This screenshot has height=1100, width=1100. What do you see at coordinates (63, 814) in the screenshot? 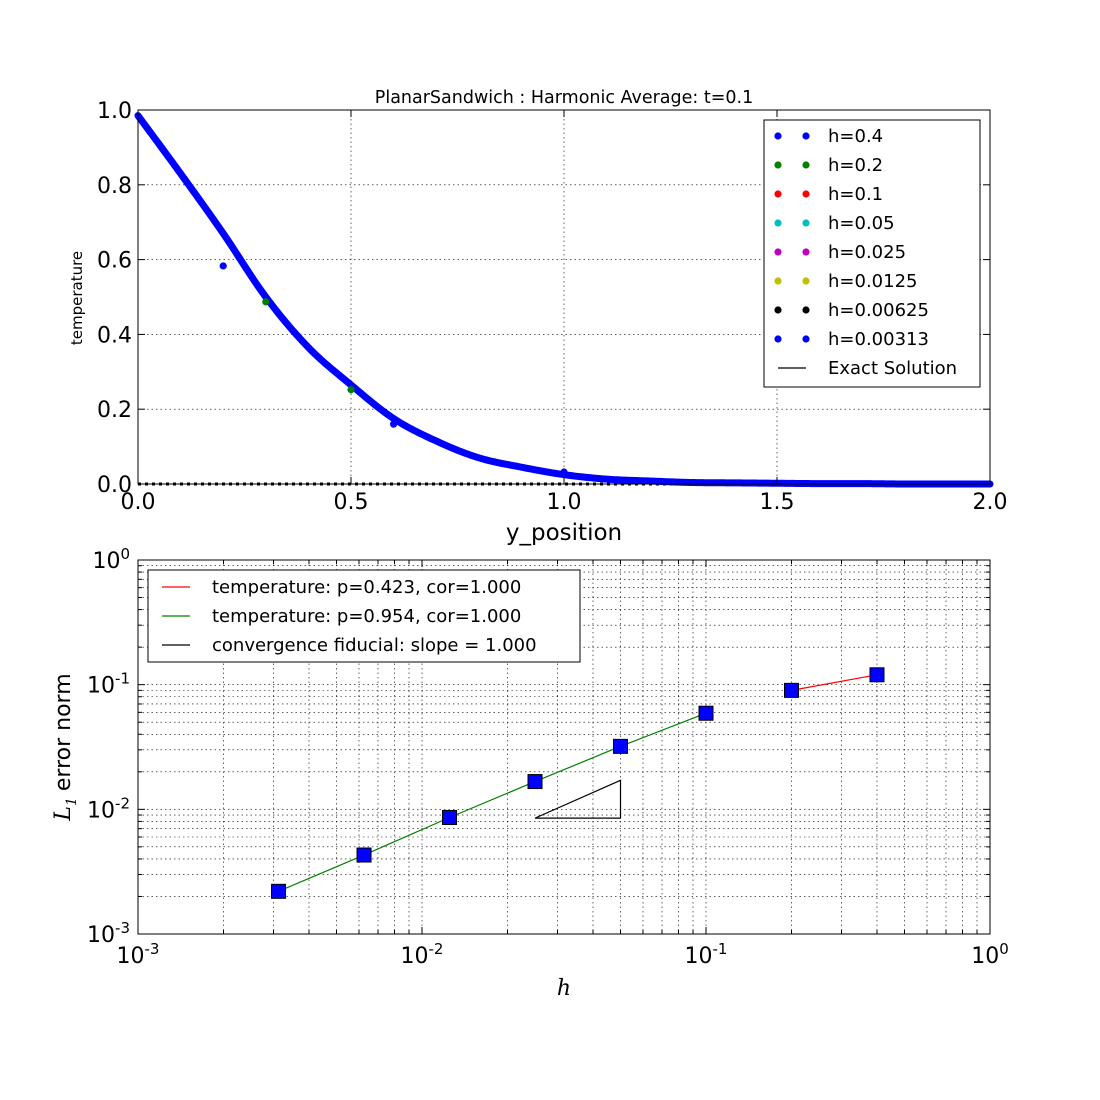
I see `error-axis-symbol: L` at bounding box center [63, 814].